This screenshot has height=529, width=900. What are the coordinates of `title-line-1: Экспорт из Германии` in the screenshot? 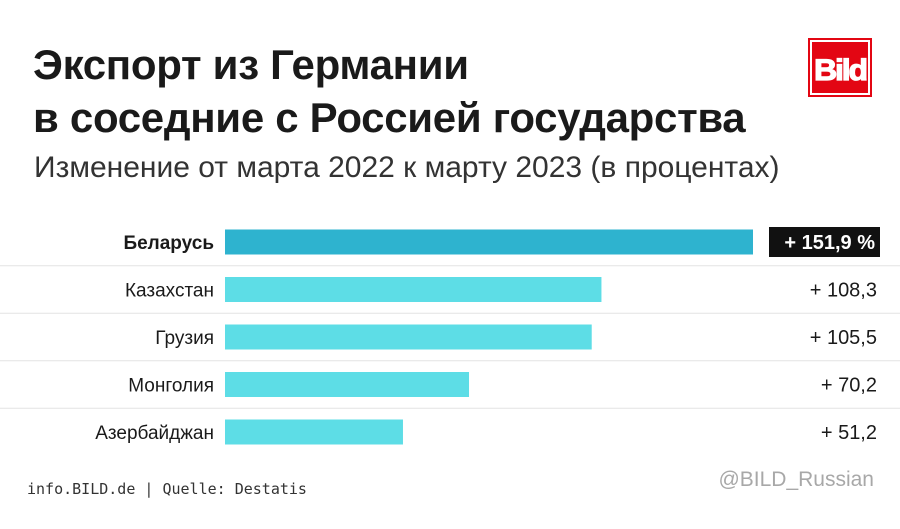 It's located at (251, 64).